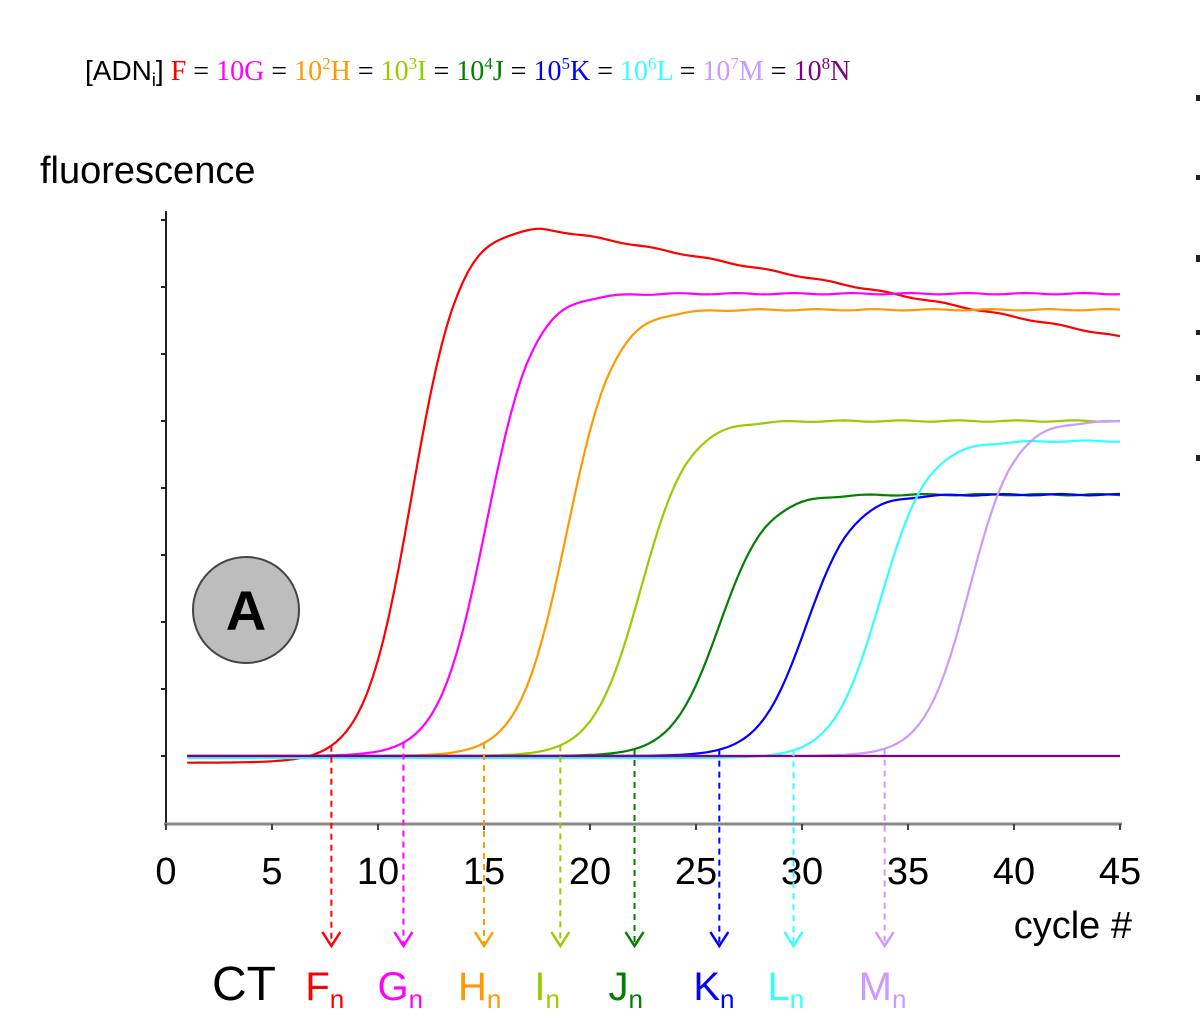 This screenshot has height=1021, width=1200. What do you see at coordinates (378, 872) in the screenshot?
I see `x-tick-label-10: 10` at bounding box center [378, 872].